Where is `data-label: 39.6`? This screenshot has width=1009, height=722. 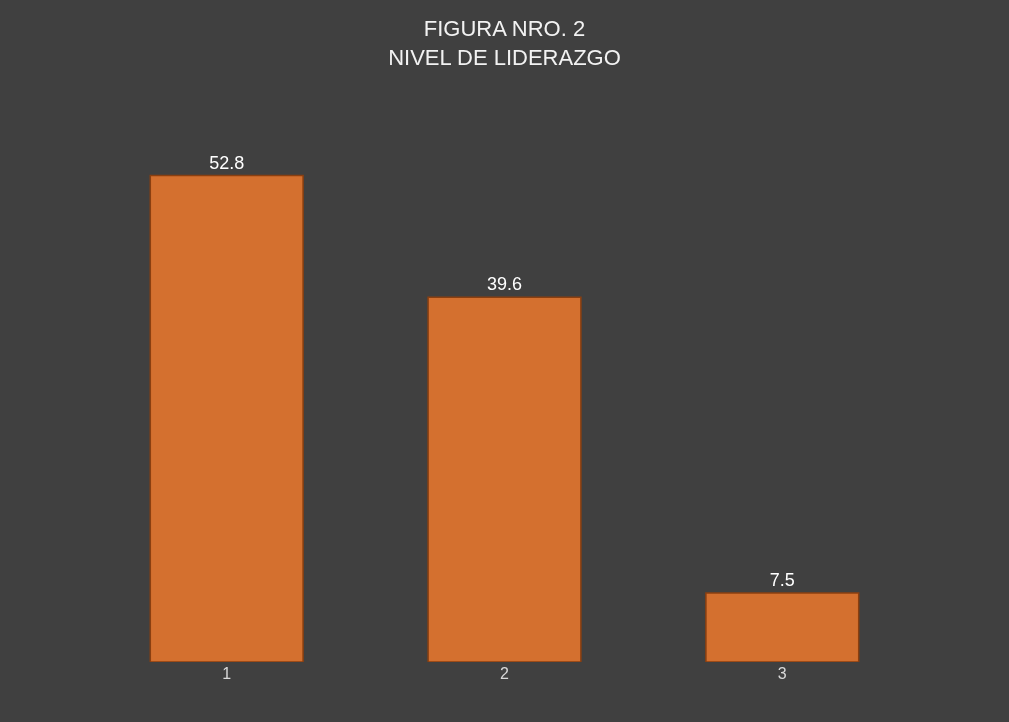 data-label: 39.6 is located at coordinates (504, 284).